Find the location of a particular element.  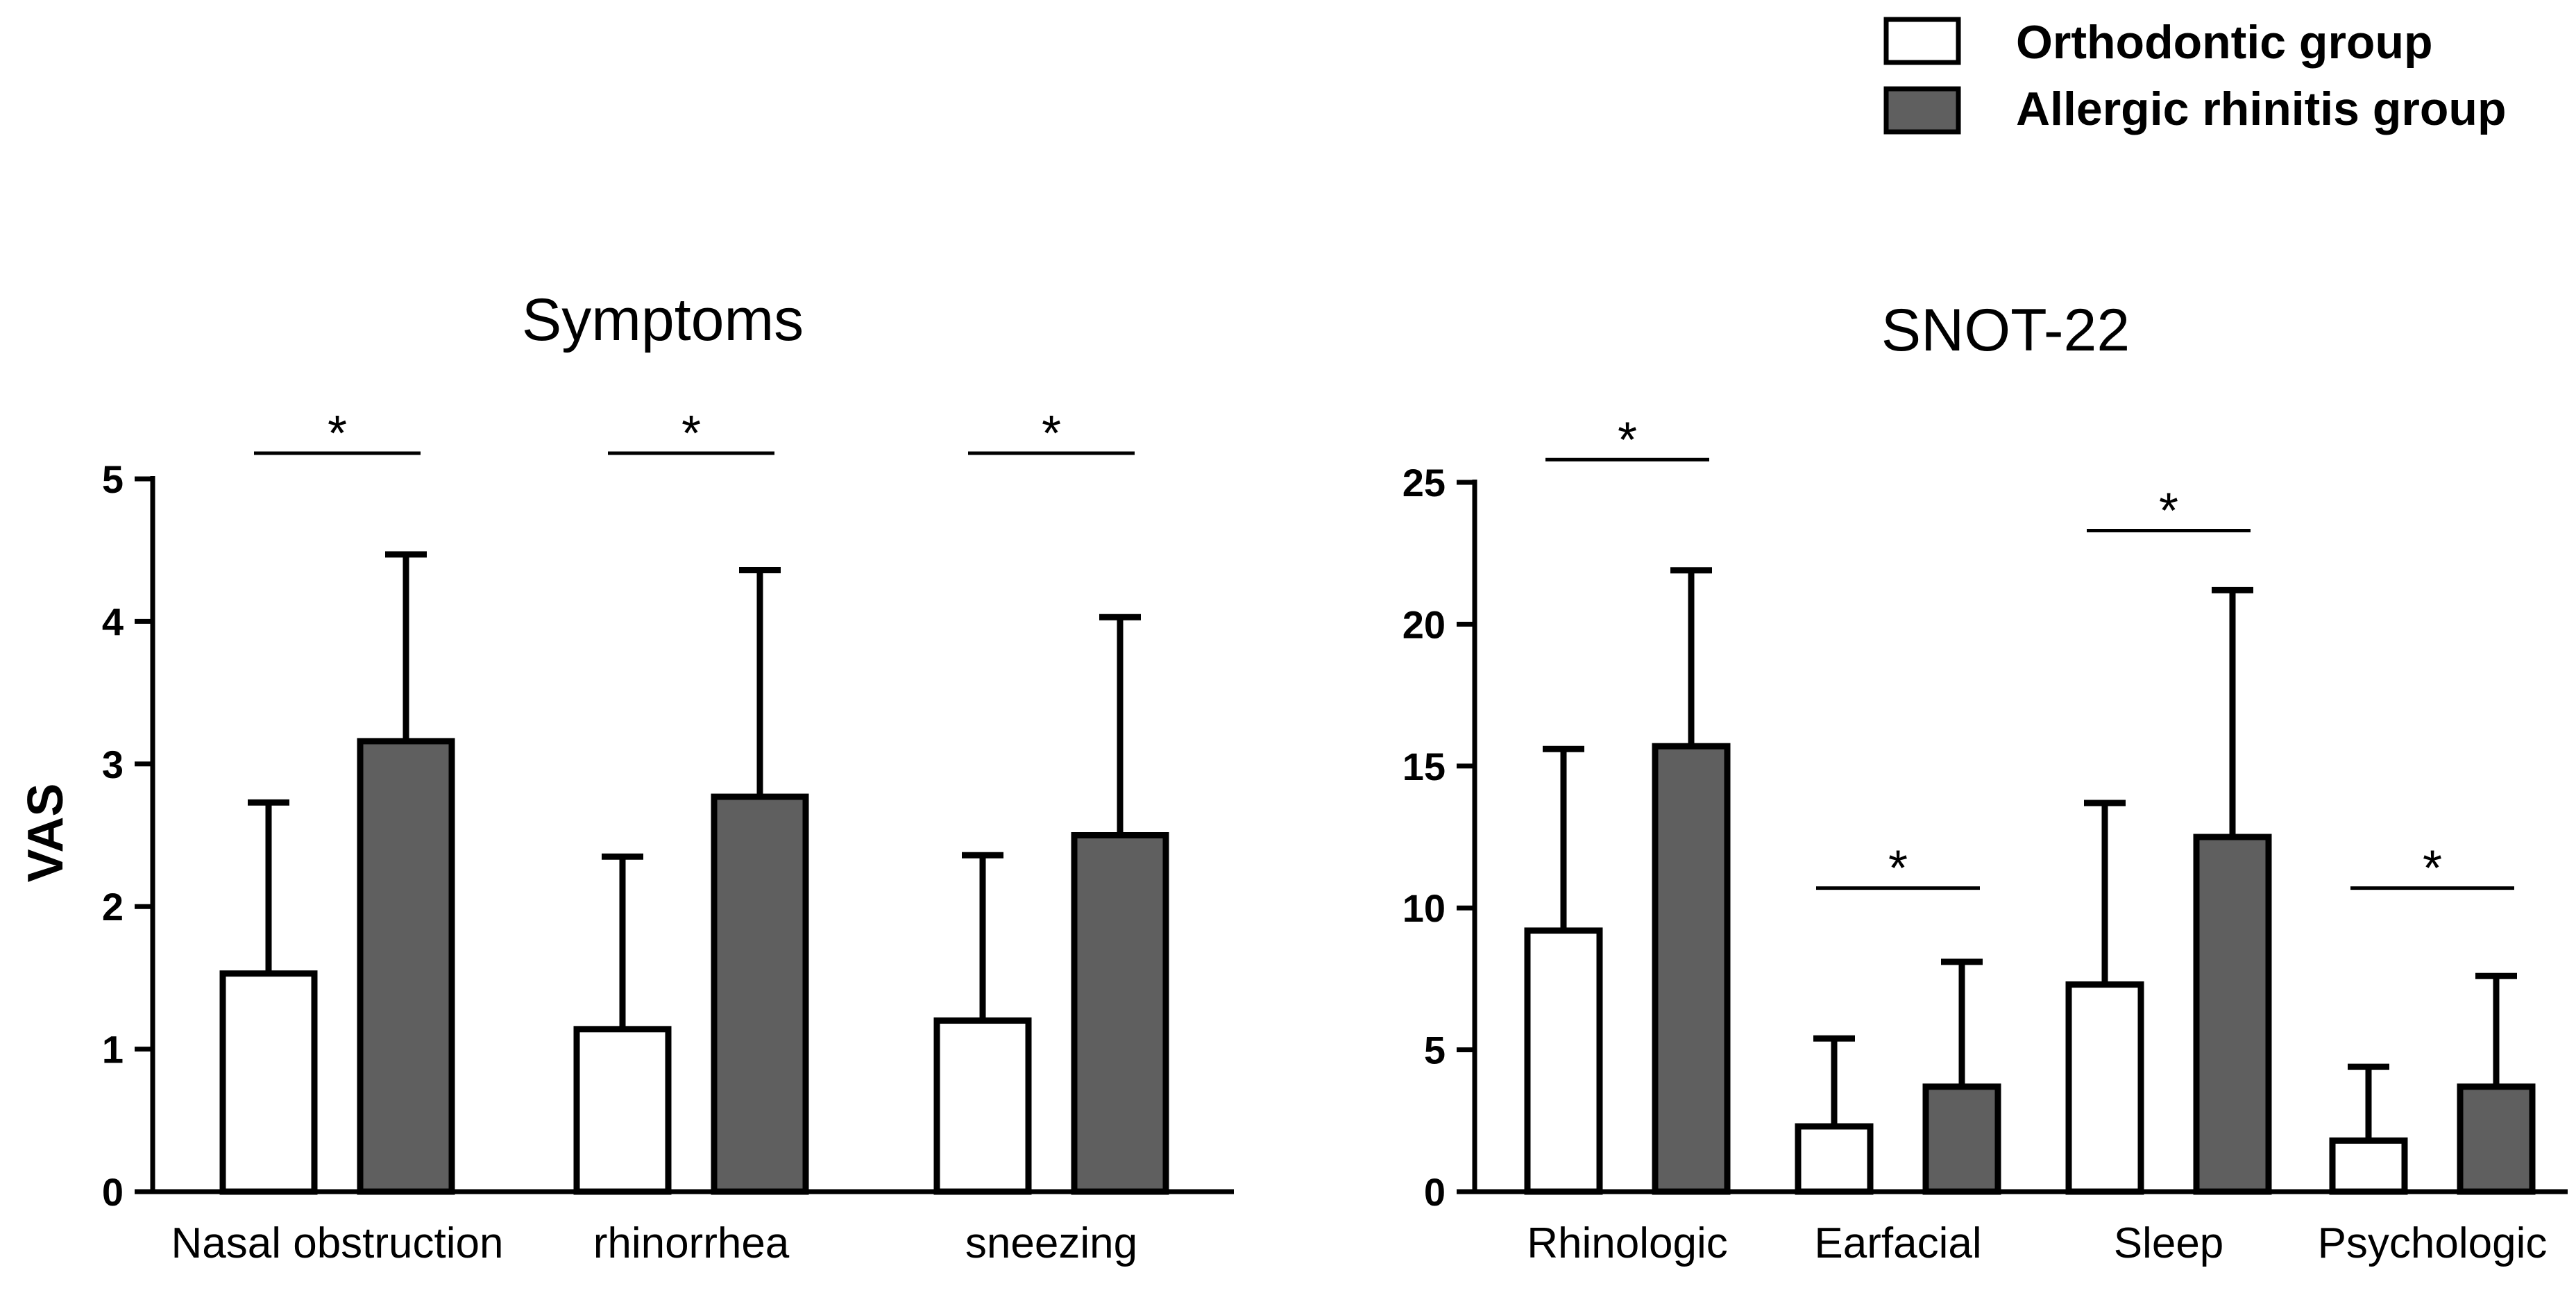

x-tick-label: Earfacial is located at coordinates (1897, 1243).